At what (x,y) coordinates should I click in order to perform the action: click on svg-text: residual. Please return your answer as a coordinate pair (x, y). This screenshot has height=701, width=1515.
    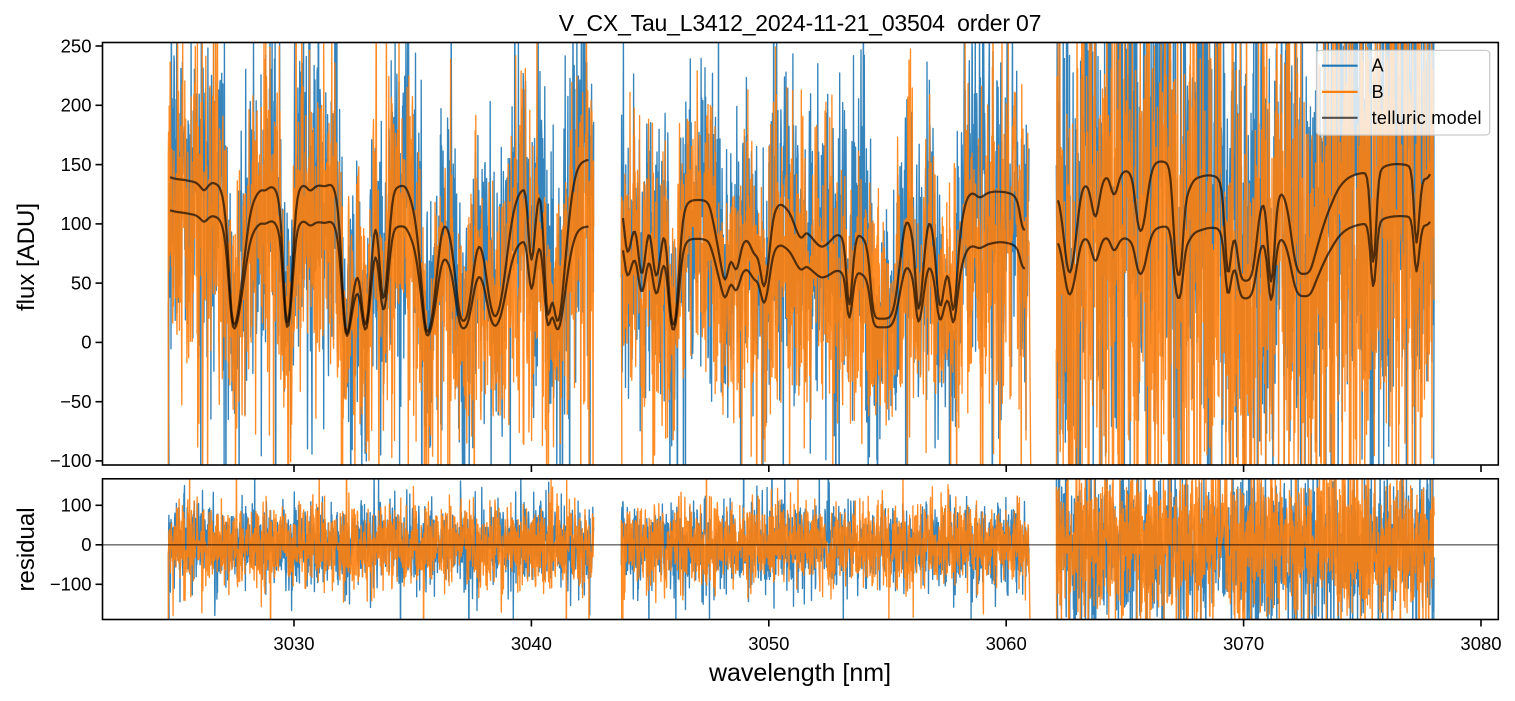
    Looking at the image, I should click on (26, 549).